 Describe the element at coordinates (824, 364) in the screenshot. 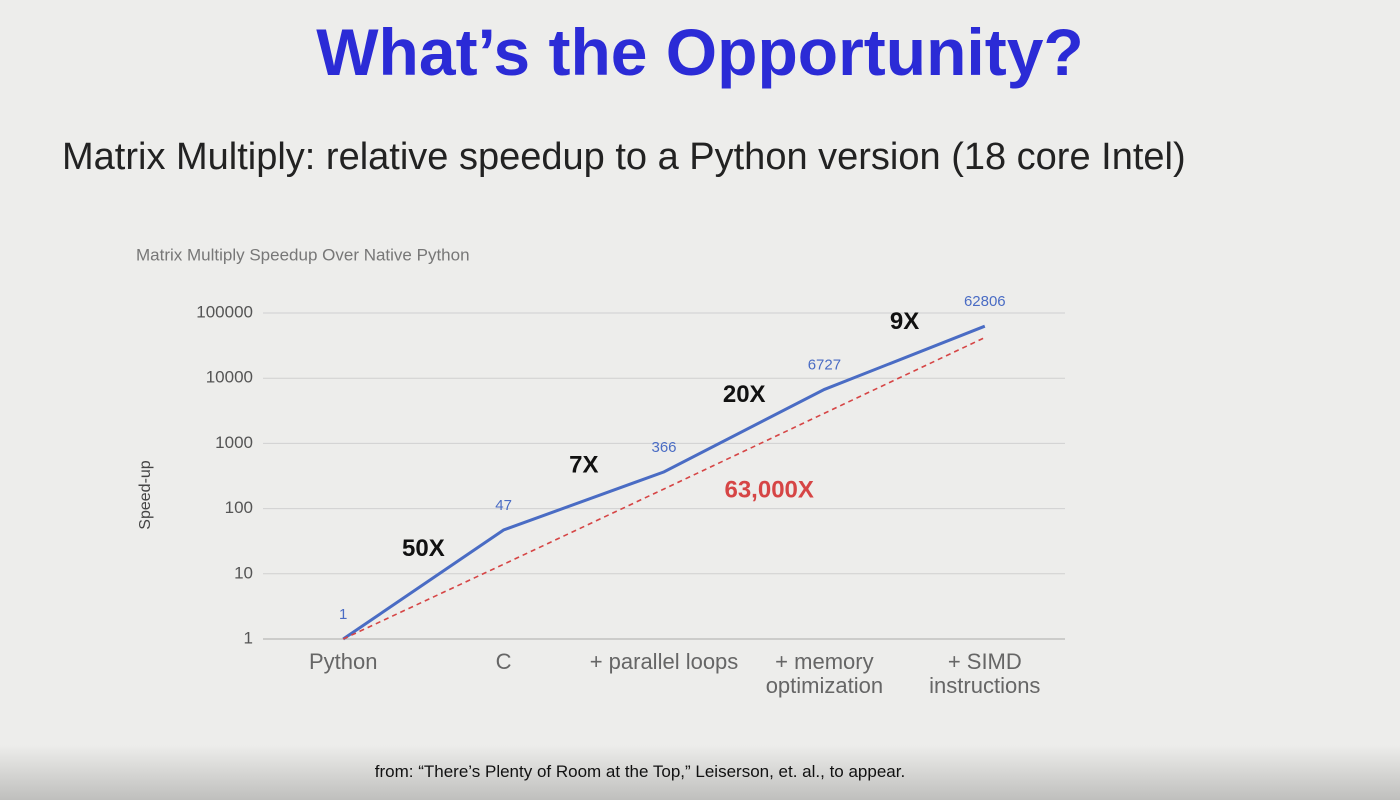

I see `data-label: 6727` at that location.